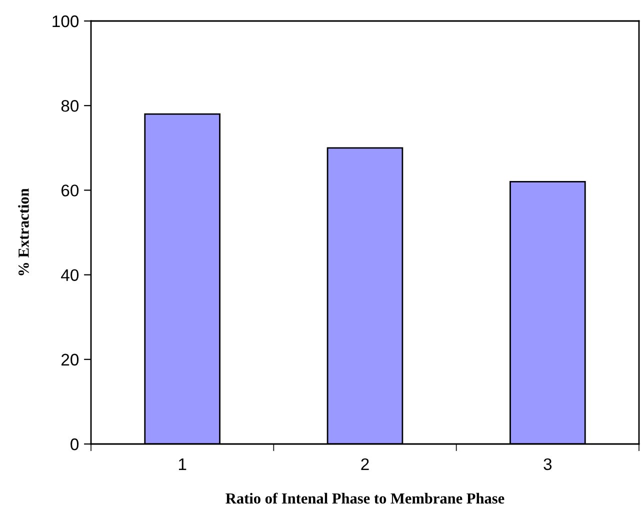  I want to click on y-tick-label: 40, so click(70, 275).